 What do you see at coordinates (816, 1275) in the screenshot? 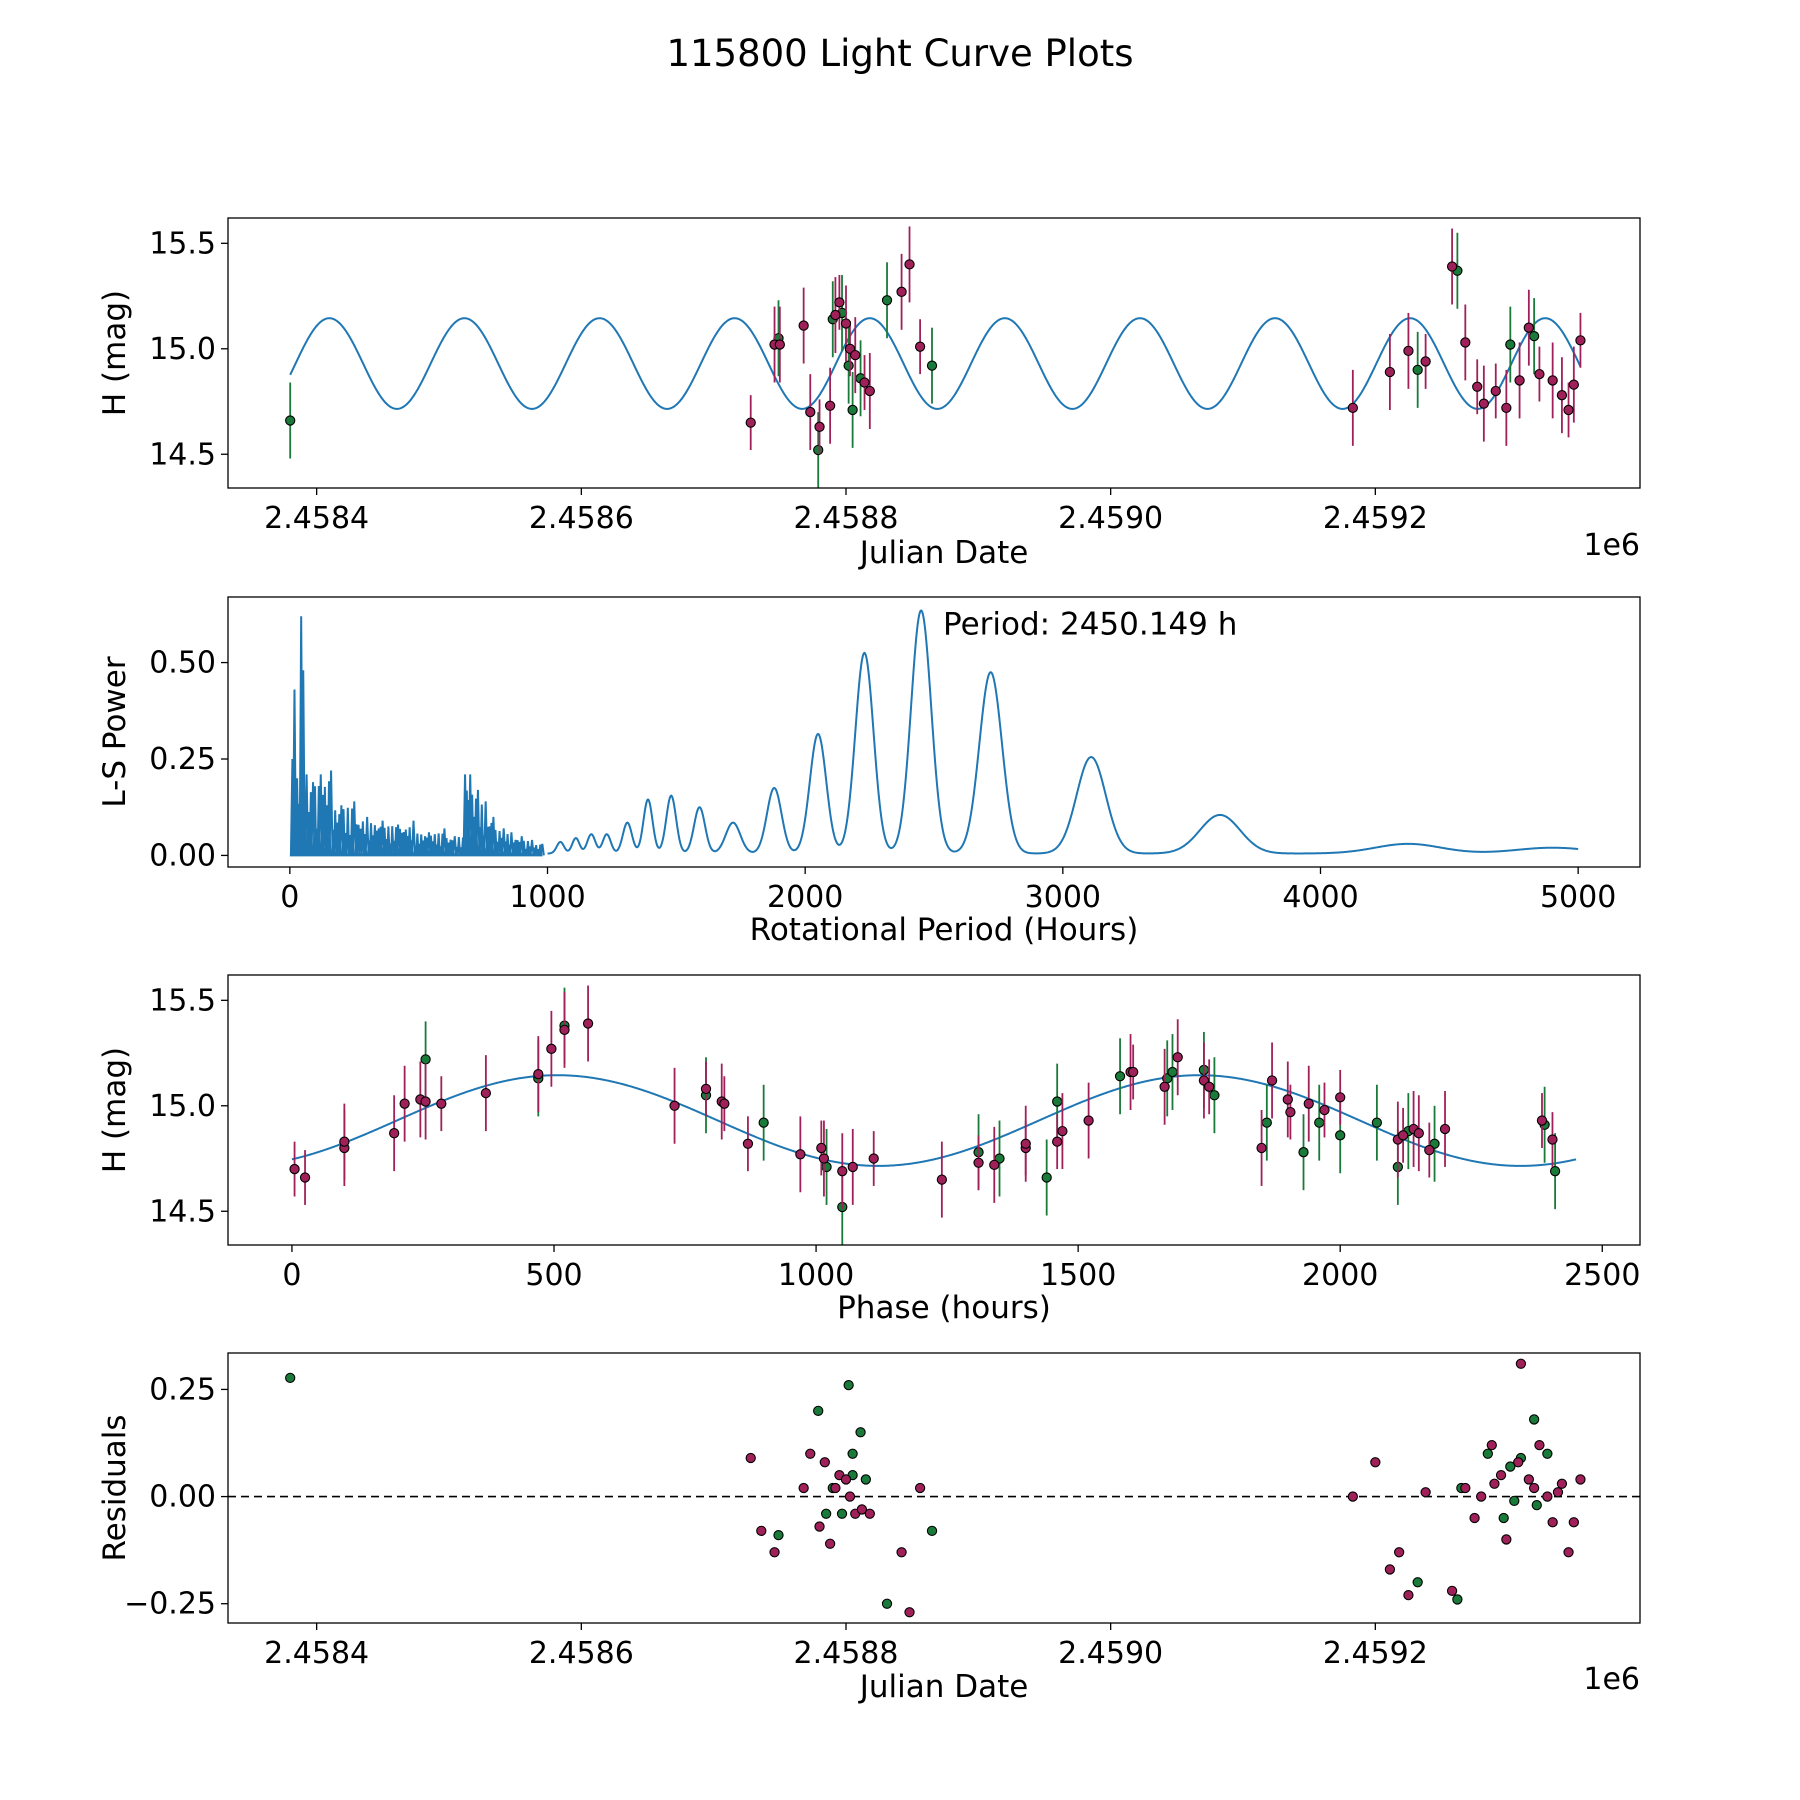
I see `x-tick-label: 1000` at bounding box center [816, 1275].